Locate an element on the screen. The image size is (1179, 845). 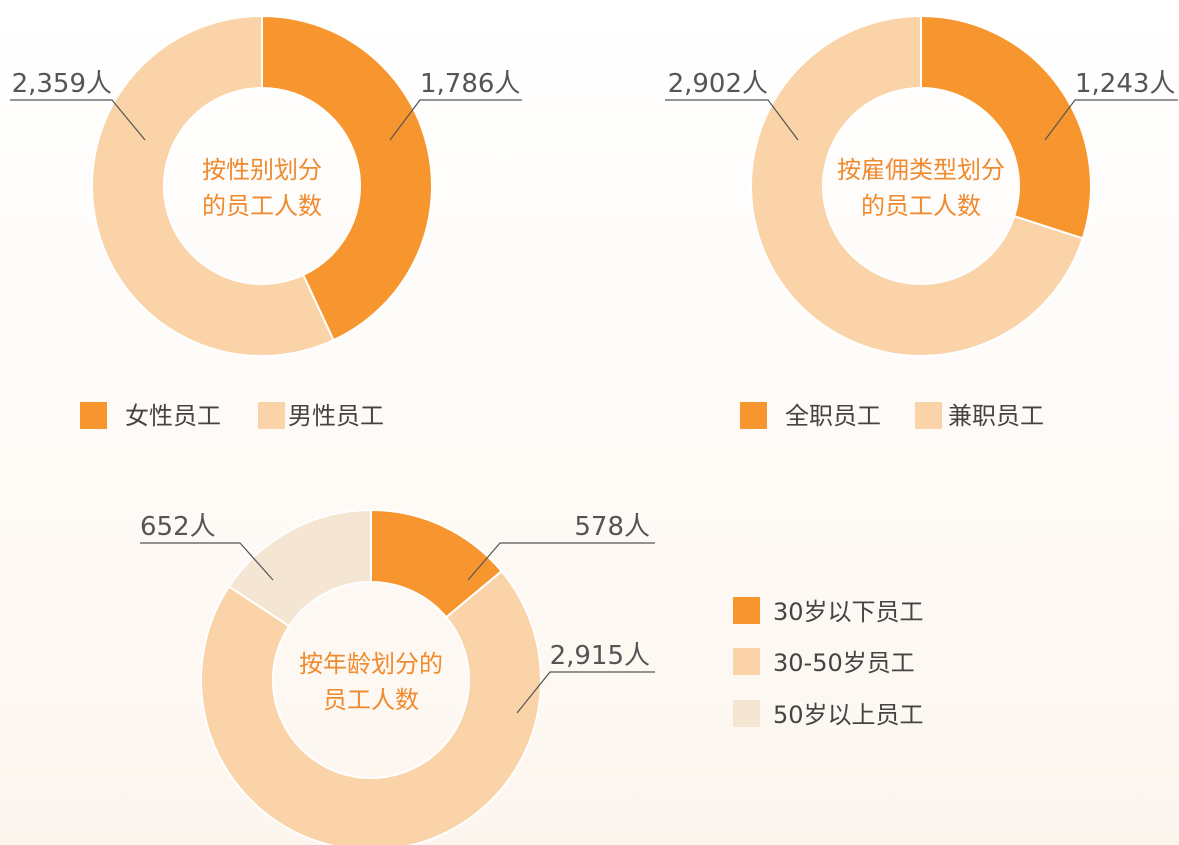
legend-label: 30-50岁员工 is located at coordinates (844, 663).